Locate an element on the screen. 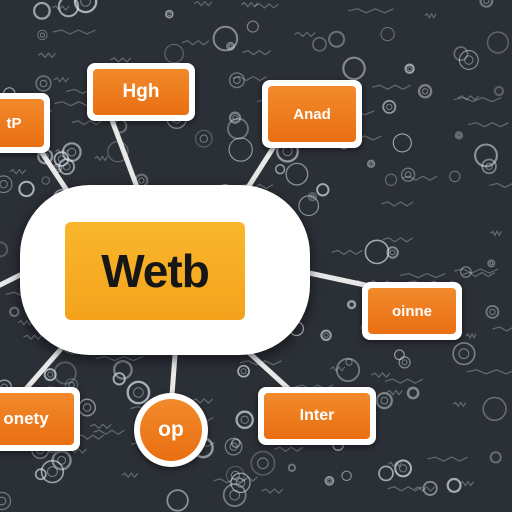 The width and height of the screenshot is (512, 512). node-right-label: oinne is located at coordinates (412, 311).